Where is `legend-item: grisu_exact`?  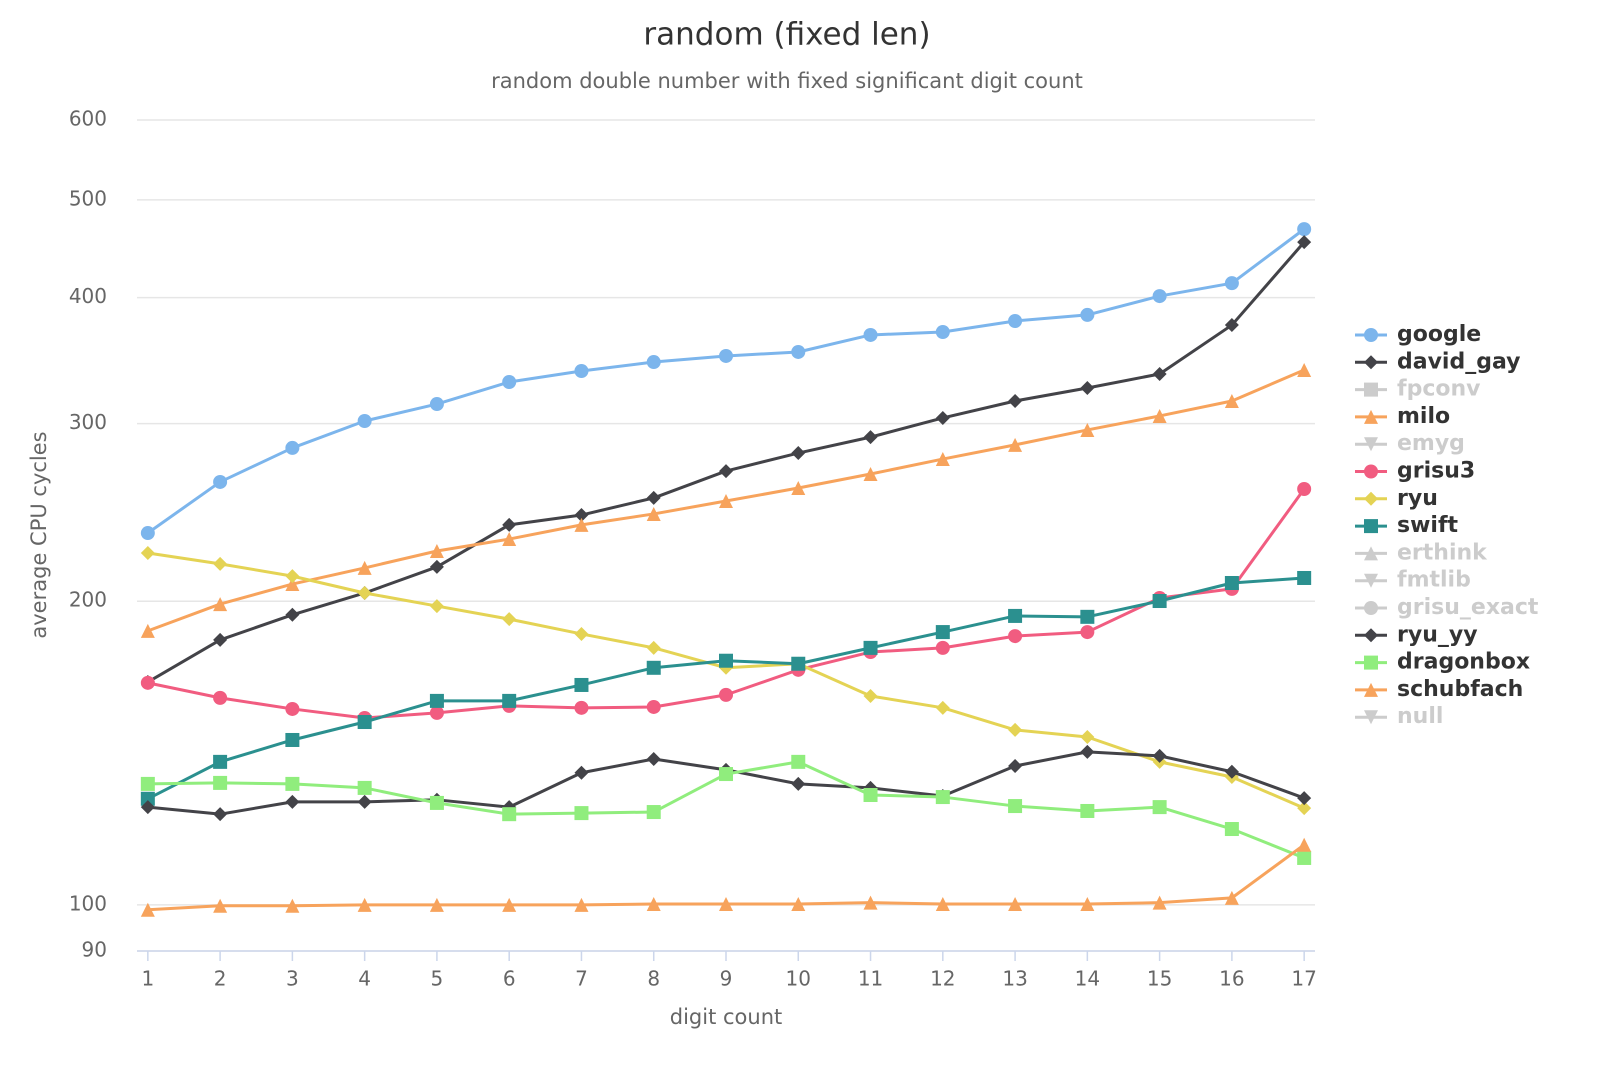
legend-item: grisu_exact is located at coordinates (1447, 607).